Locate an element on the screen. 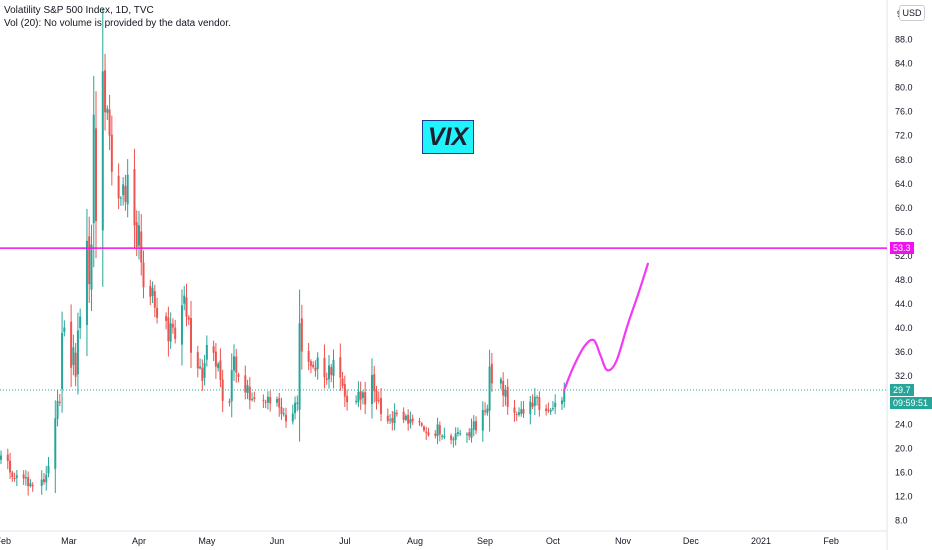 Image resolution: width=932 pixels, height=550 pixels. price-tick-label: 88.0 is located at coordinates (904, 40).